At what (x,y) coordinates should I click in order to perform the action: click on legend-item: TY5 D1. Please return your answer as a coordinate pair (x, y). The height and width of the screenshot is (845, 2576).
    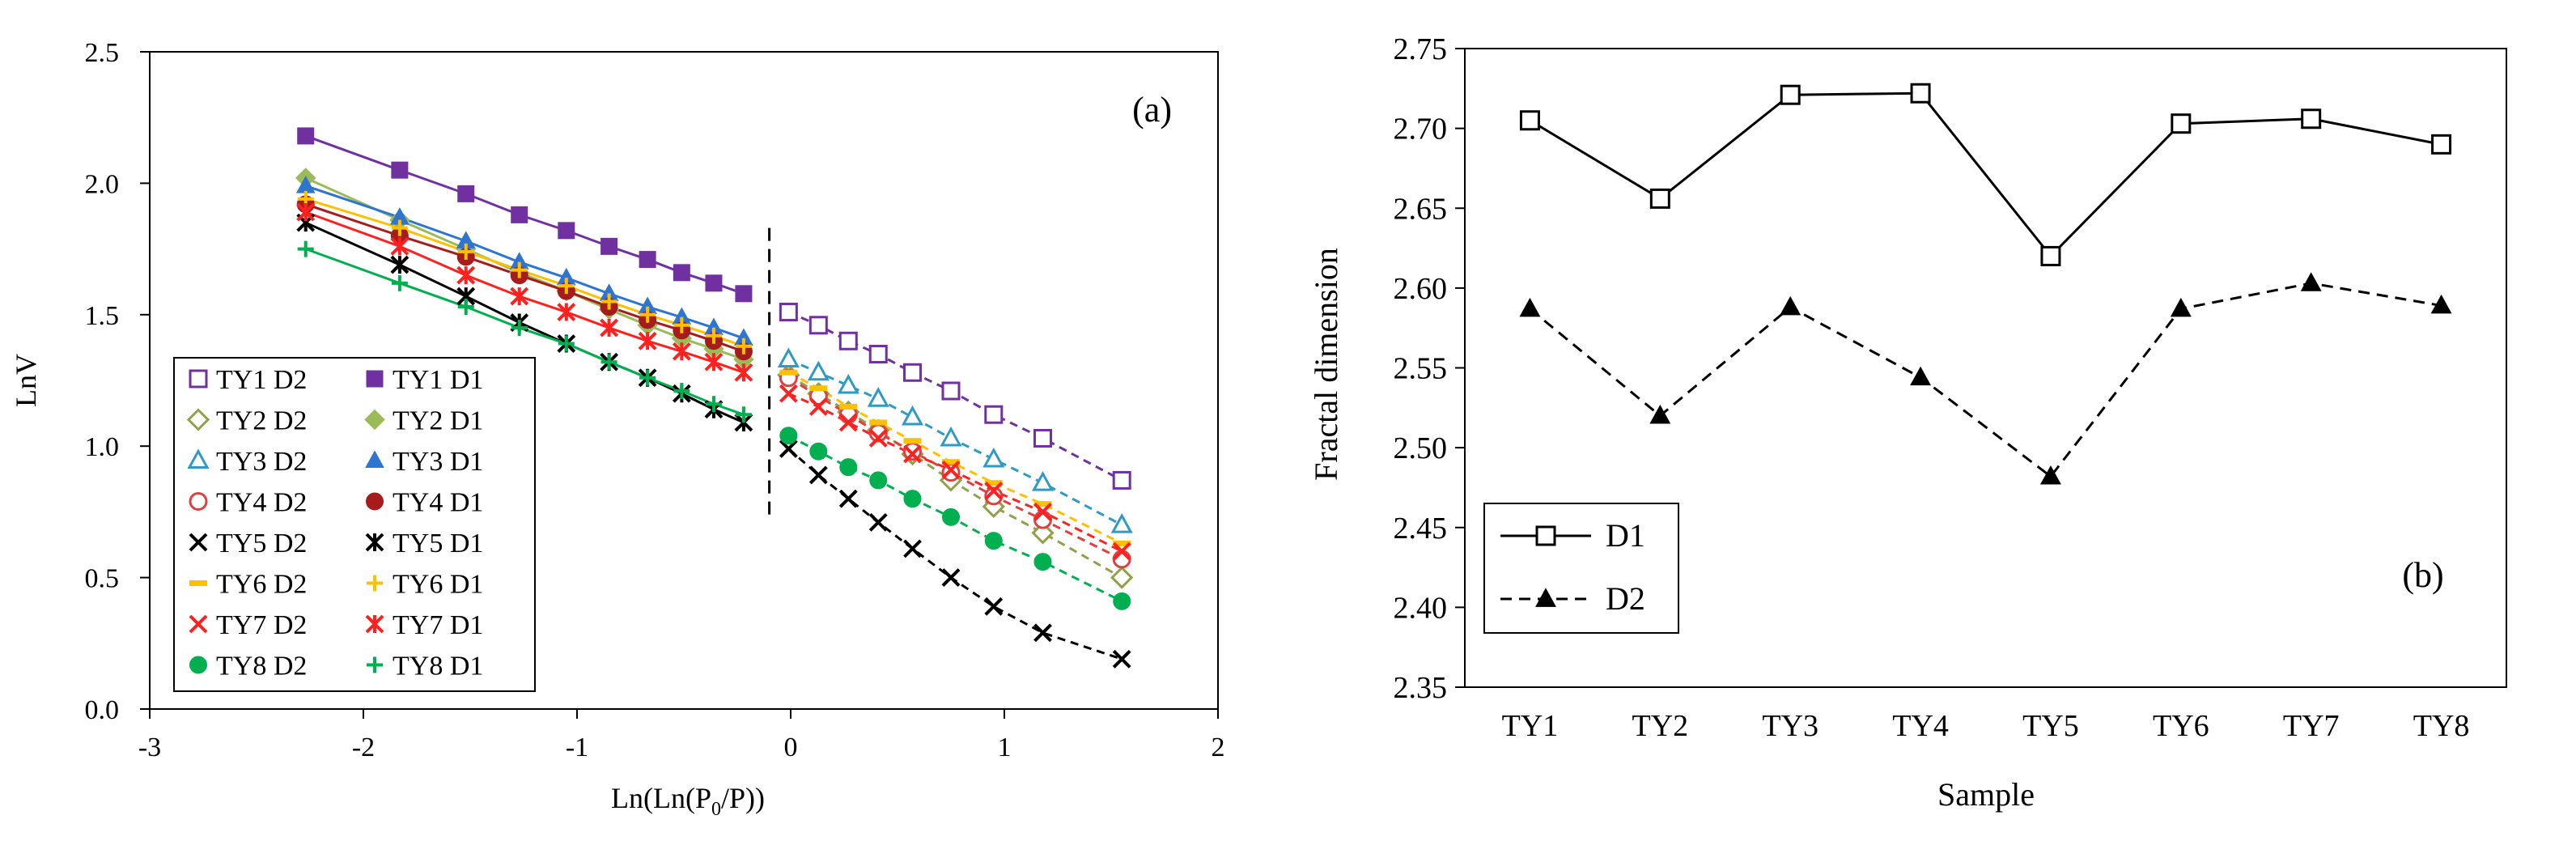
    Looking at the image, I should click on (424, 543).